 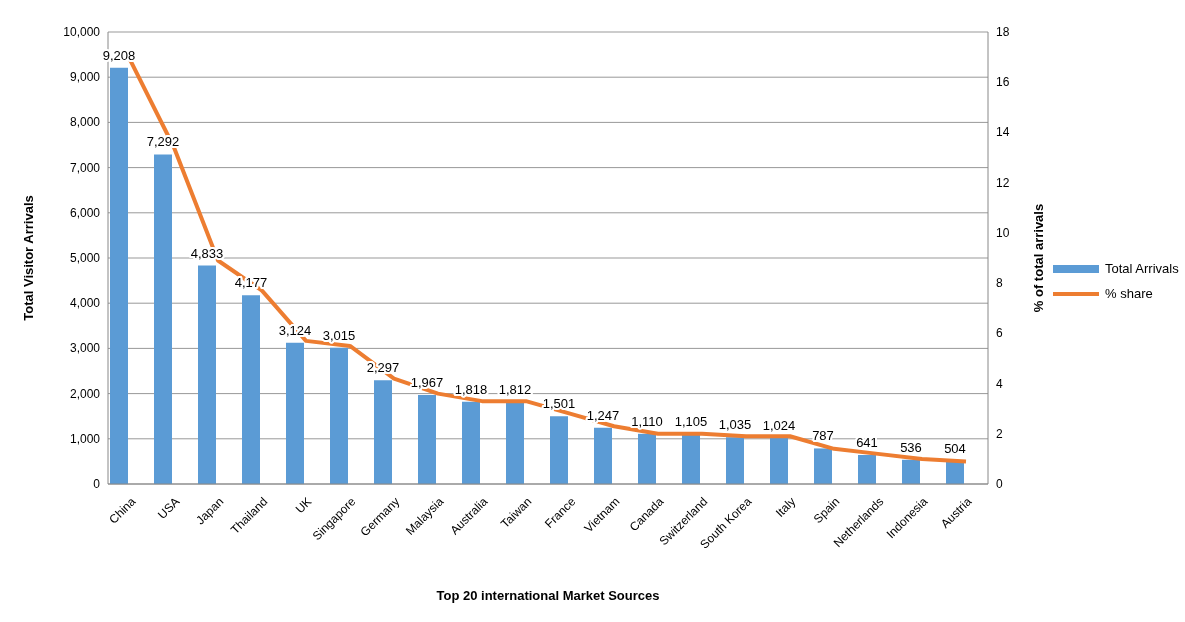 I want to click on x-tick-label: Italy, so click(x=785, y=507).